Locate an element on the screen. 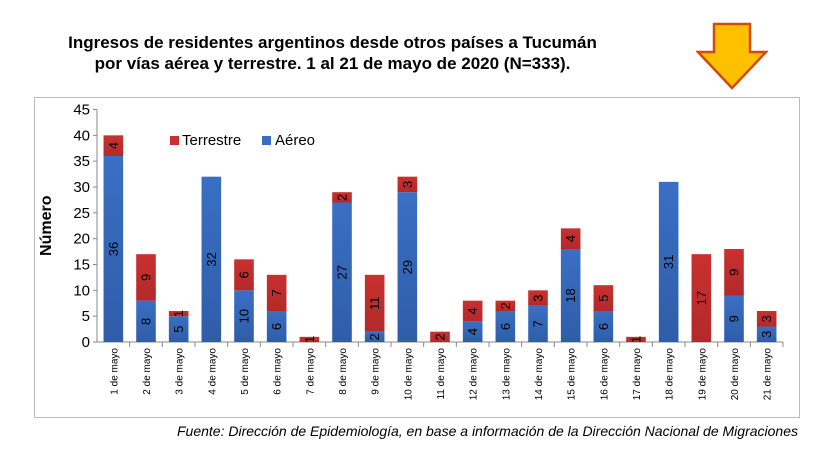  y-tick-label: 5 is located at coordinates (86, 316).